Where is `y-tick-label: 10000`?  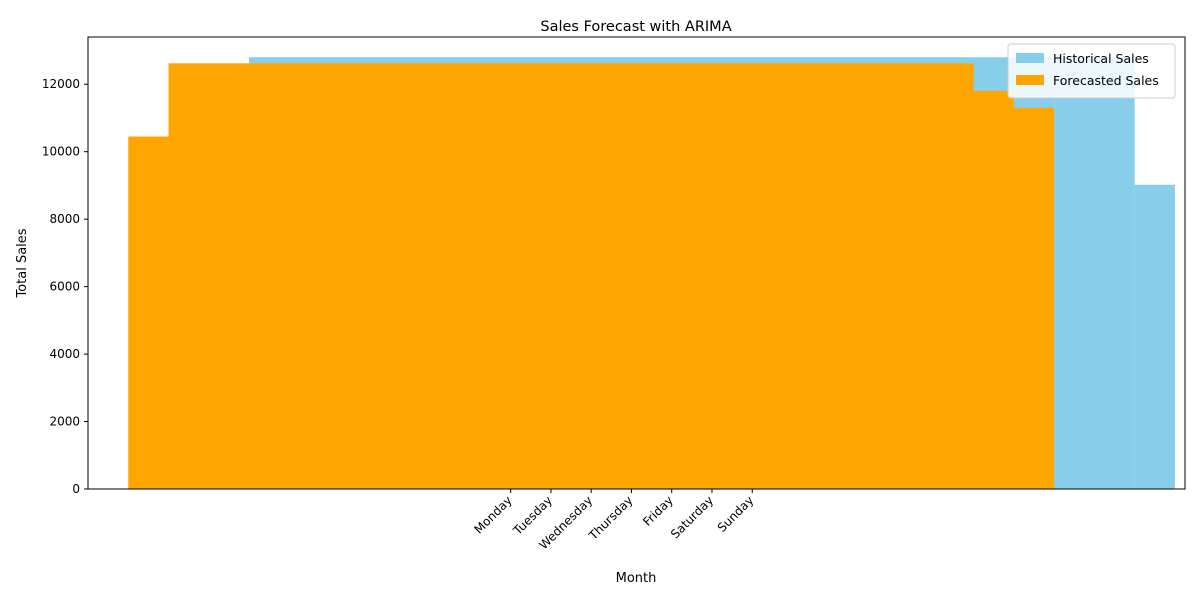
y-tick-label: 10000 is located at coordinates (61, 152).